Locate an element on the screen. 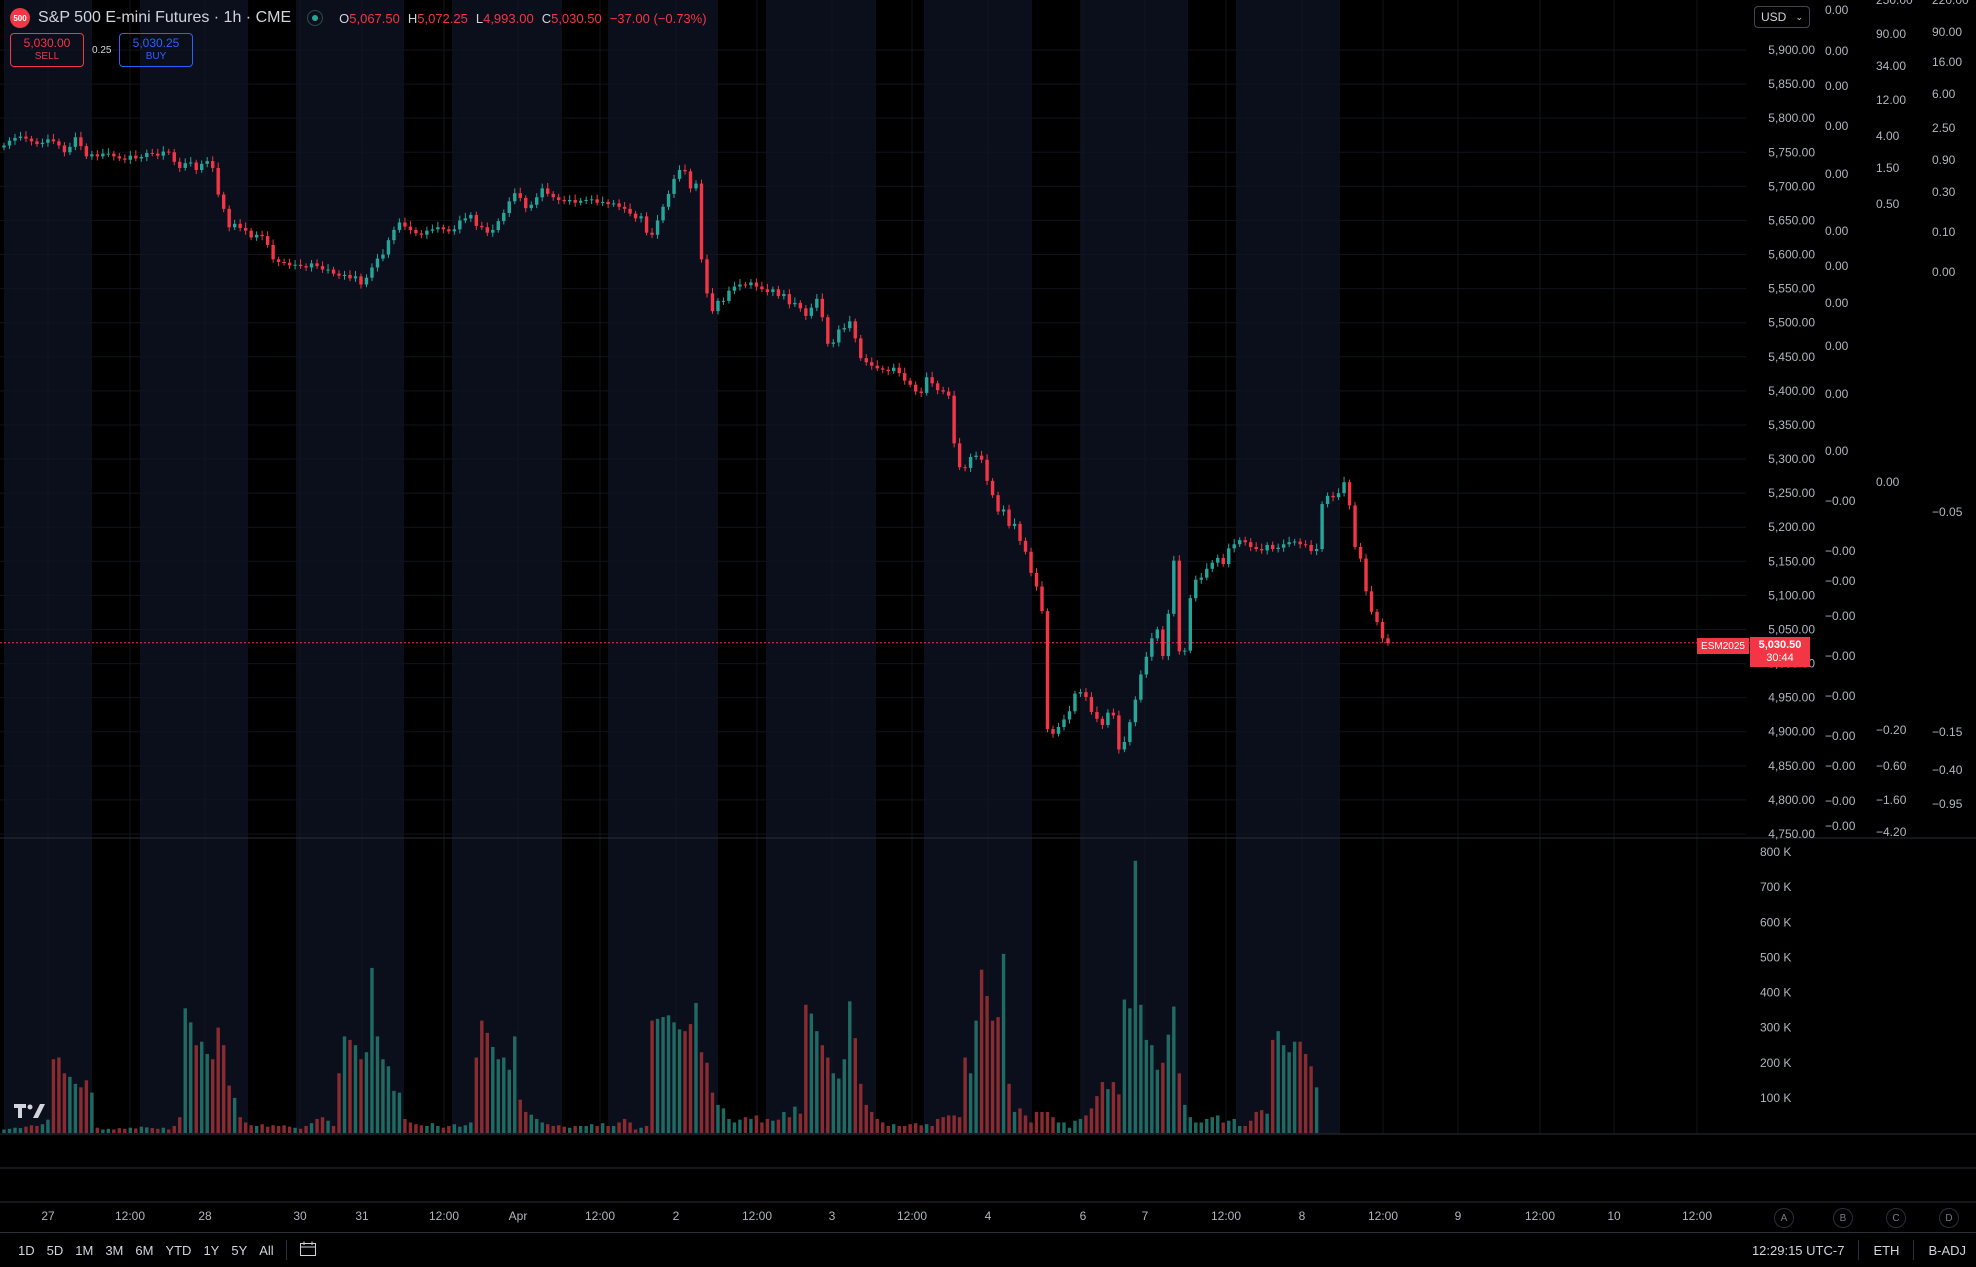  range-all-button: All is located at coordinates (266, 1250).